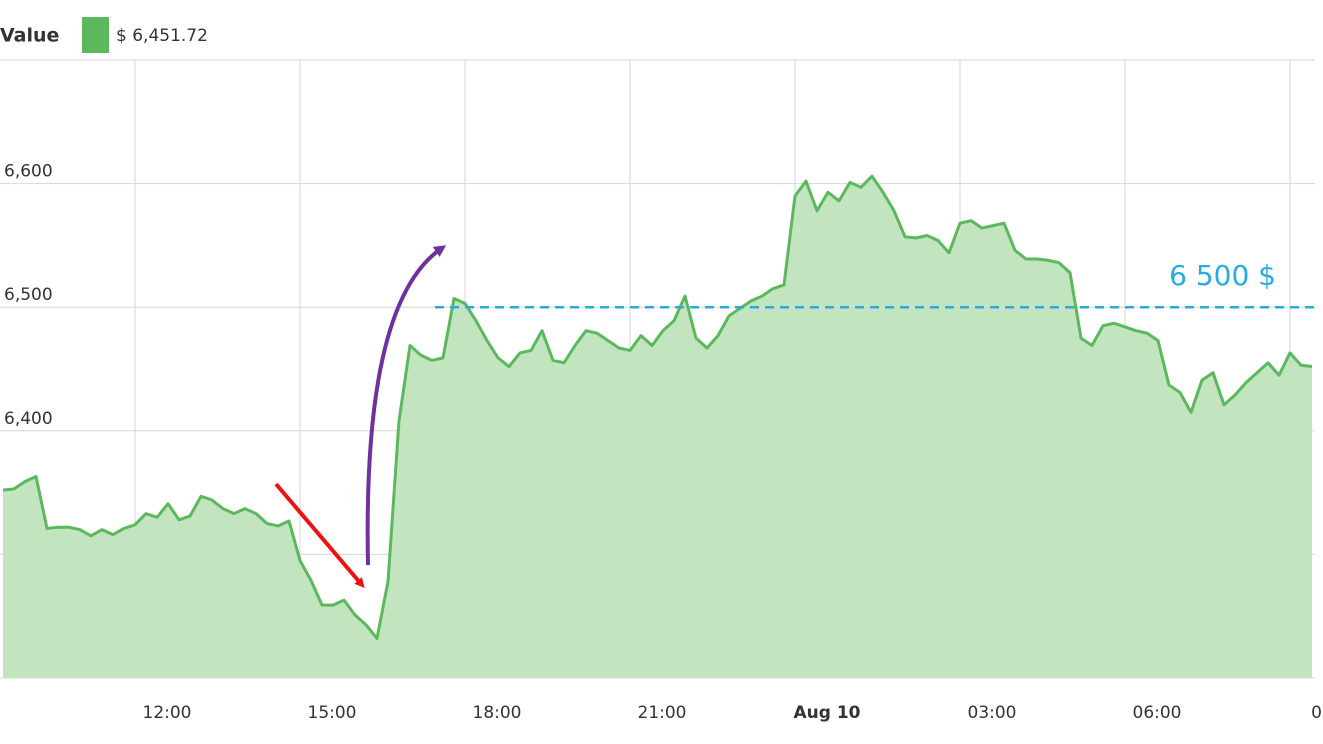  What do you see at coordinates (29, 36) in the screenshot?
I see `legend-name: Value` at bounding box center [29, 36].